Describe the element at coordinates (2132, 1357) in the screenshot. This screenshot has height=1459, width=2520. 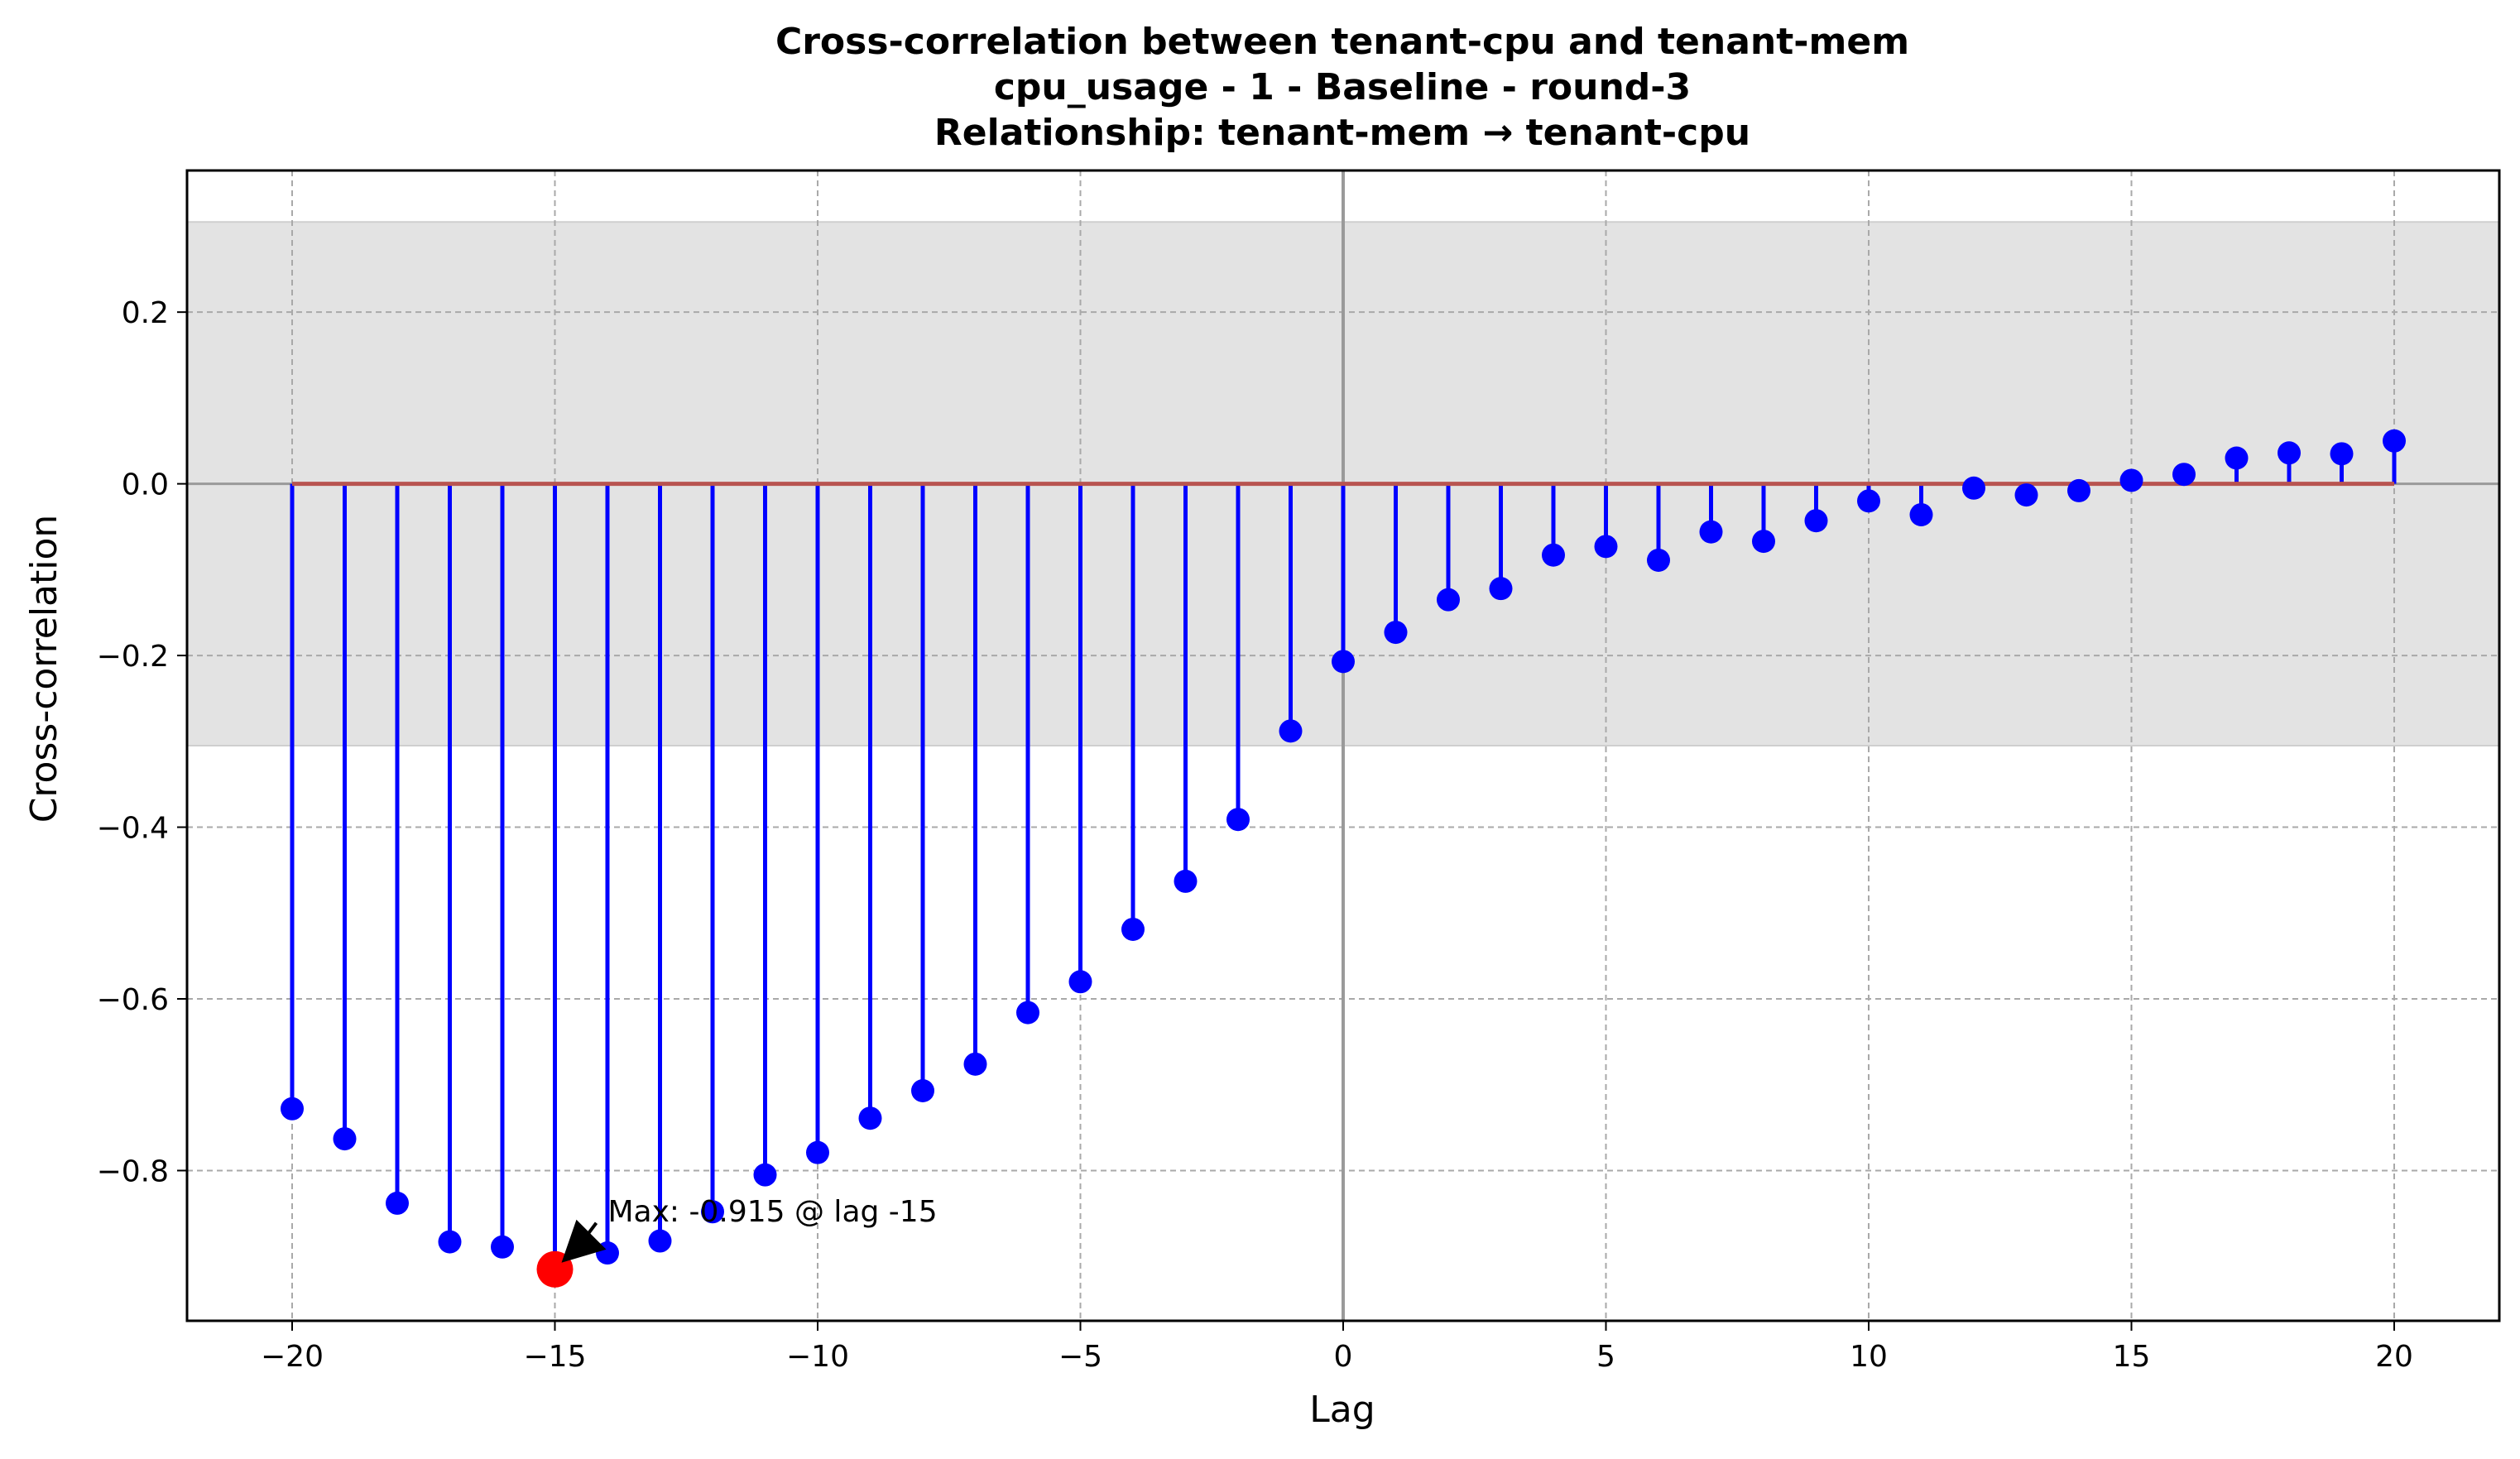
I see `x-tick-label: 15` at that location.